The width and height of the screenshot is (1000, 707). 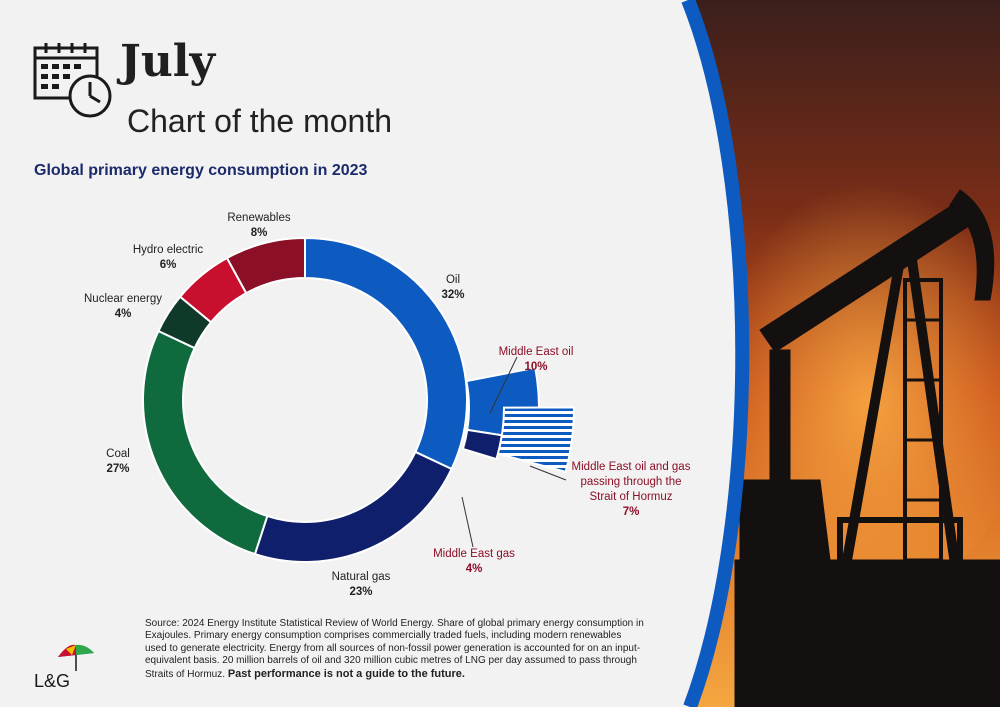 What do you see at coordinates (467, 522) in the screenshot?
I see `leader-me-gas` at bounding box center [467, 522].